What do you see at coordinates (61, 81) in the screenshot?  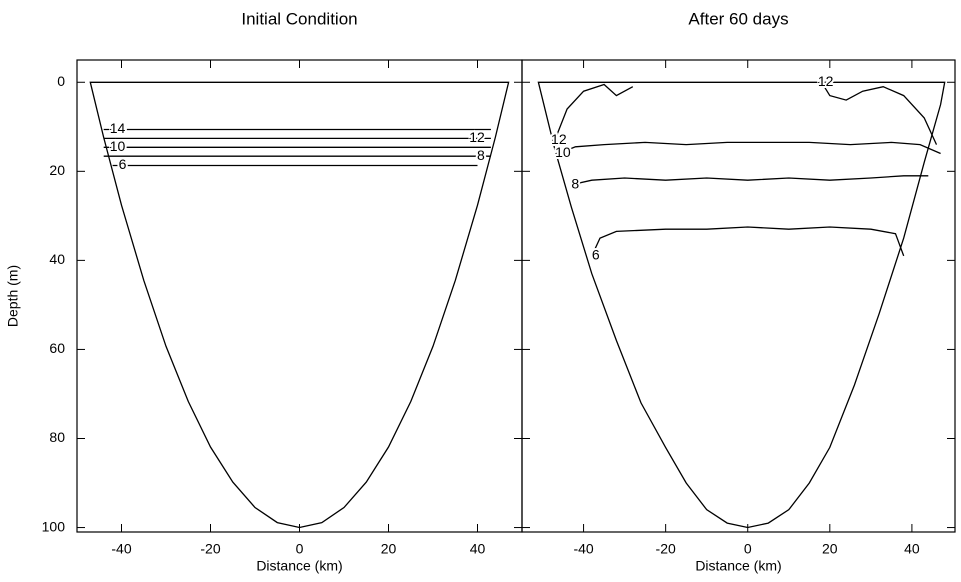 I see `y-tick-label: 0` at bounding box center [61, 81].